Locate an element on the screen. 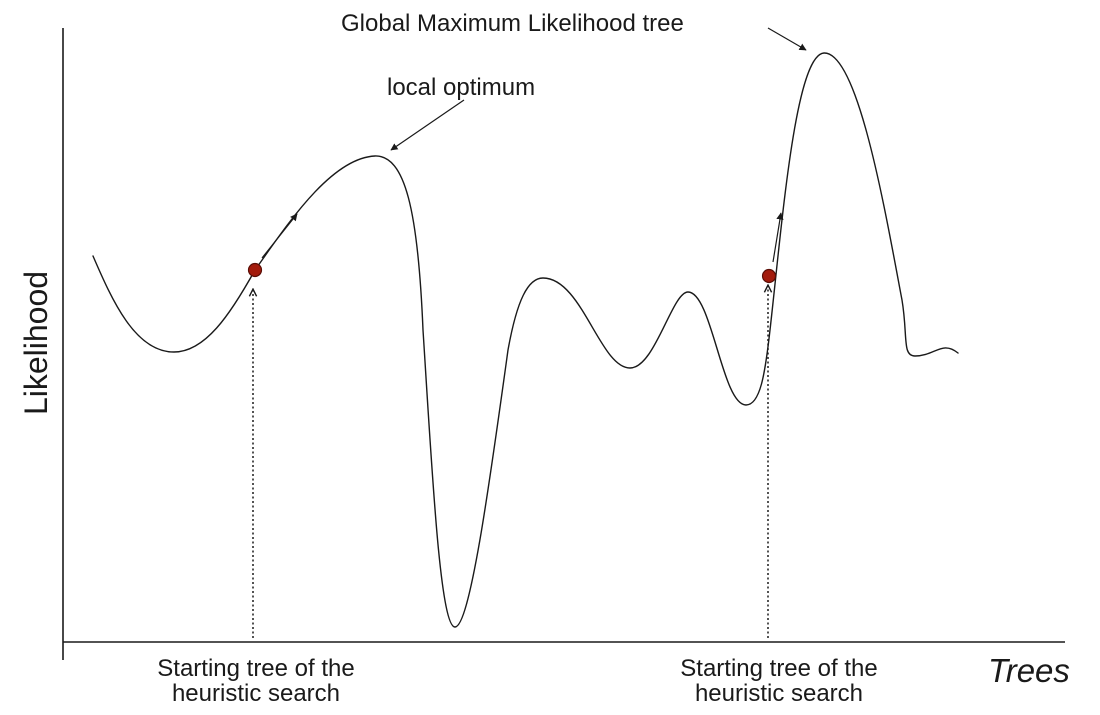 The height and width of the screenshot is (715, 1100). start-tree-label-2: Starting tree of the heuristic search is located at coordinates (779, 681).